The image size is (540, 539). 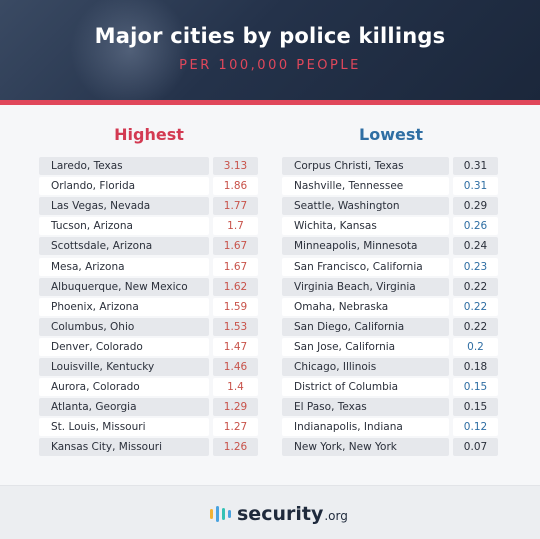 I want to click on lowest-city-name: New York, New York, so click(x=365, y=447).